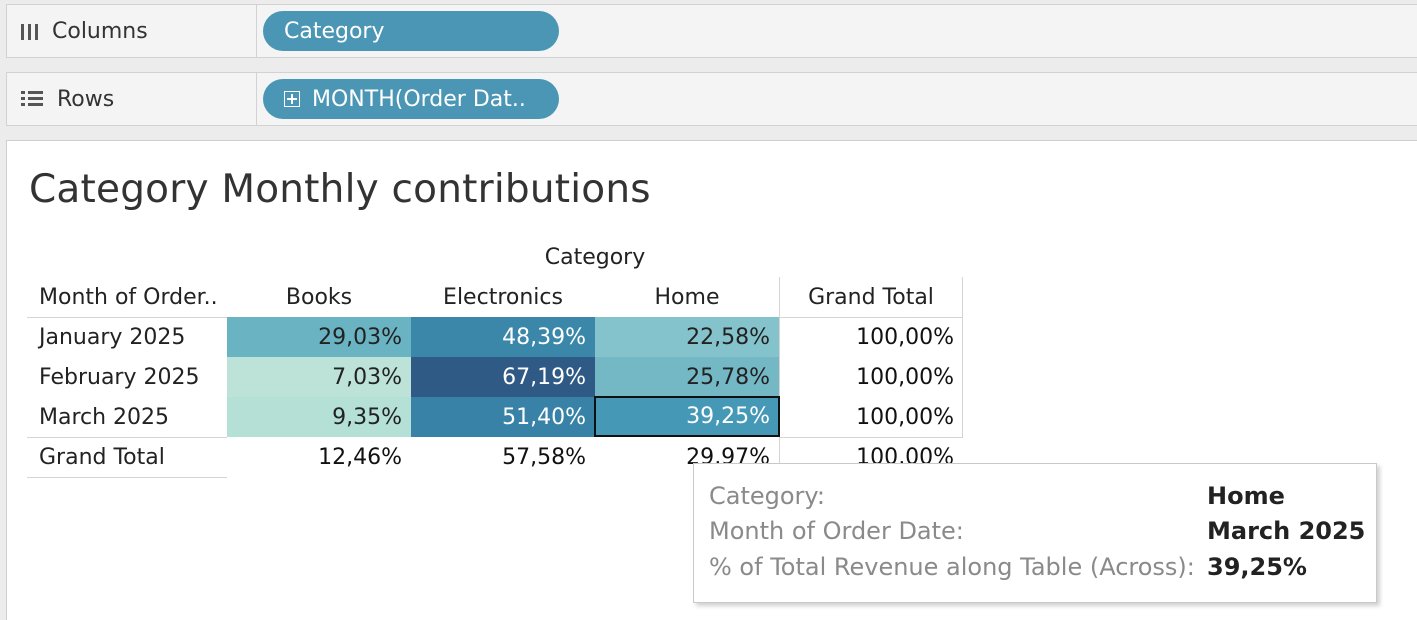 The width and height of the screenshot is (1417, 620). I want to click on rows-shelf-label: Rows, so click(132, 99).